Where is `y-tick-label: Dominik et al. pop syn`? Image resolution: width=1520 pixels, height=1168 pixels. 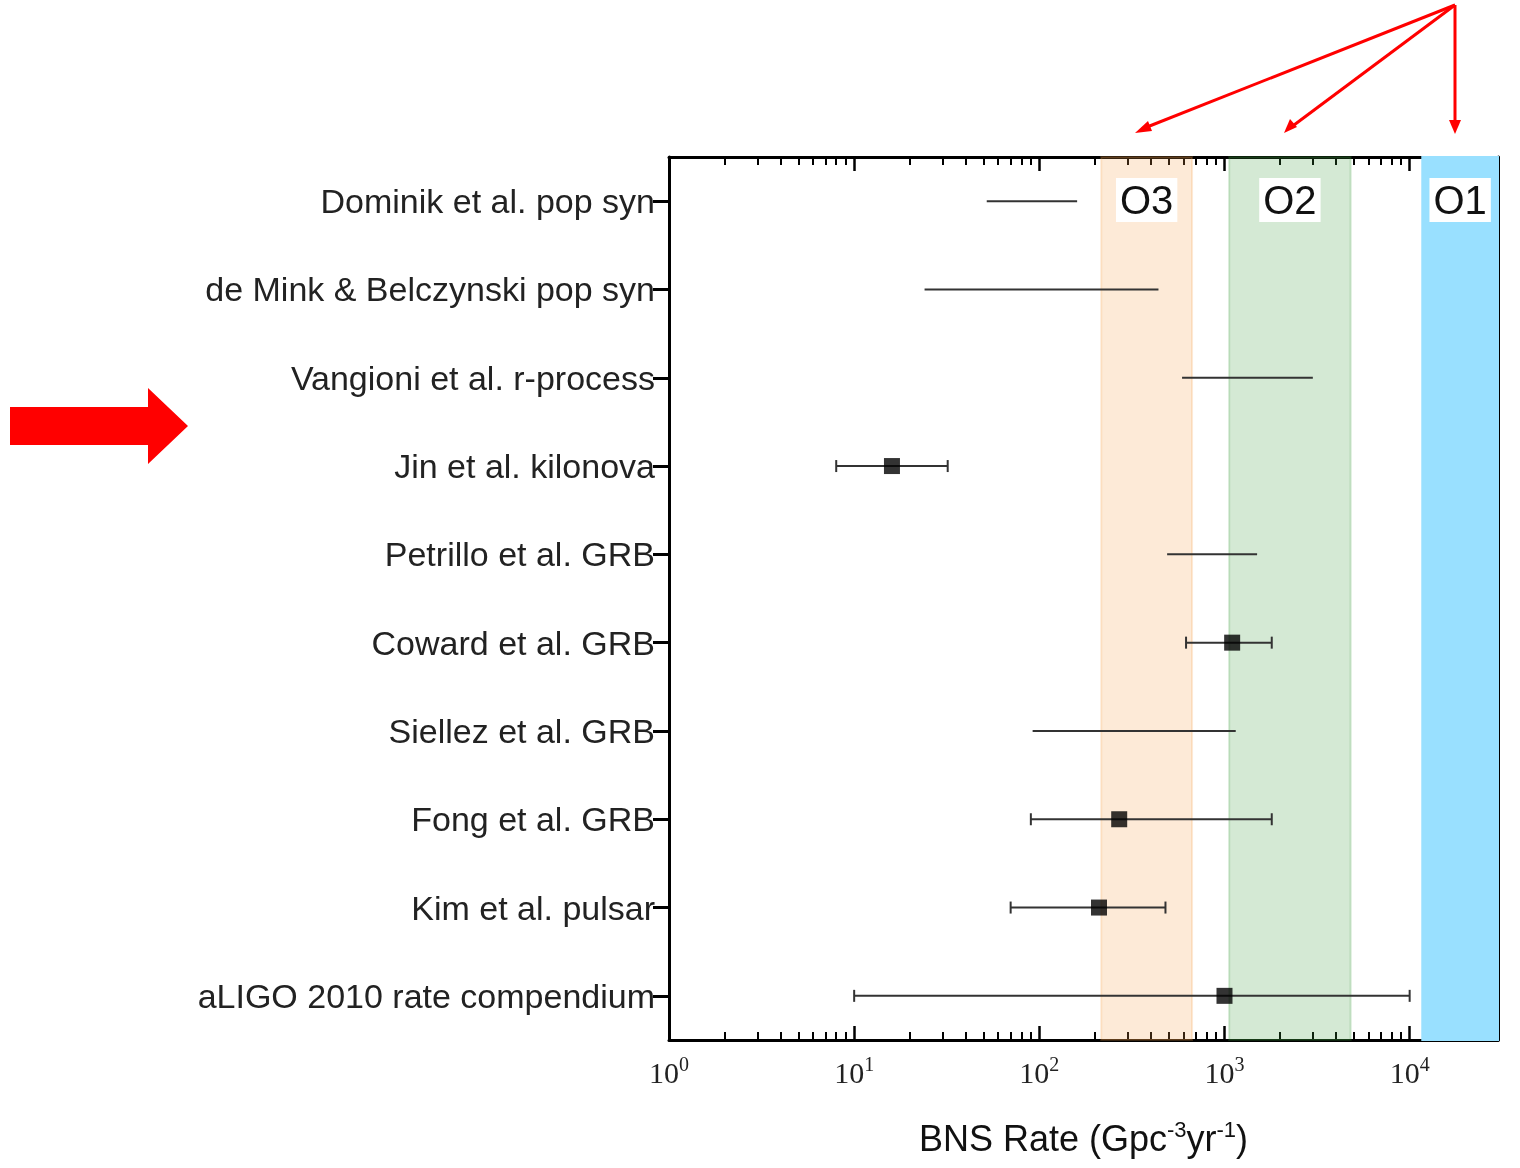
y-tick-label: Dominik et al. pop syn is located at coordinates (487, 201).